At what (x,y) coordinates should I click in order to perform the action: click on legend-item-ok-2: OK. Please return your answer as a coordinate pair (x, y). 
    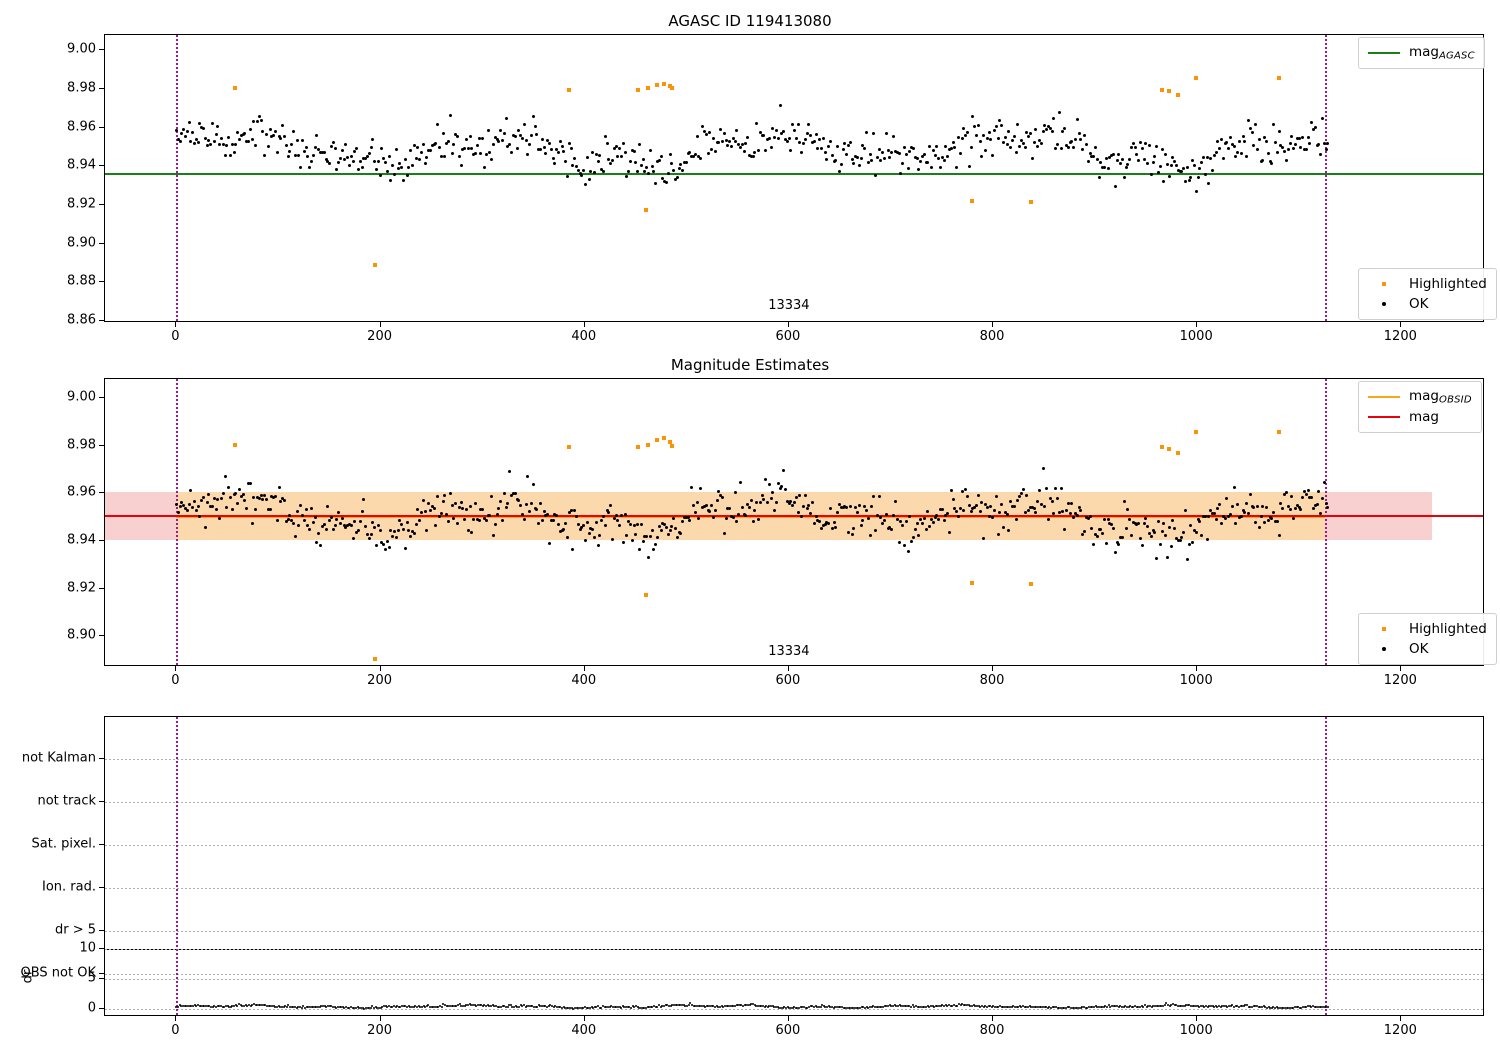
    Looking at the image, I should click on (1427, 649).